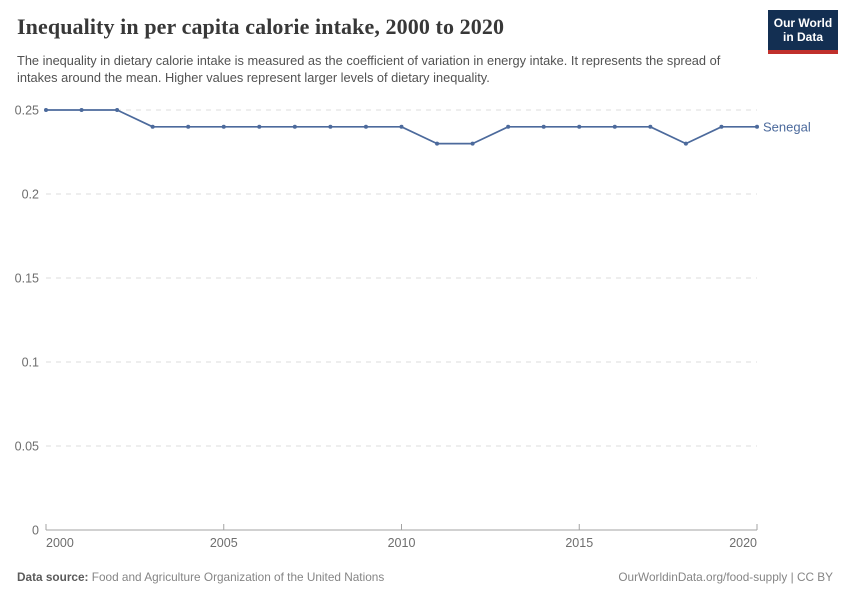  I want to click on data-point-2018, so click(685, 143).